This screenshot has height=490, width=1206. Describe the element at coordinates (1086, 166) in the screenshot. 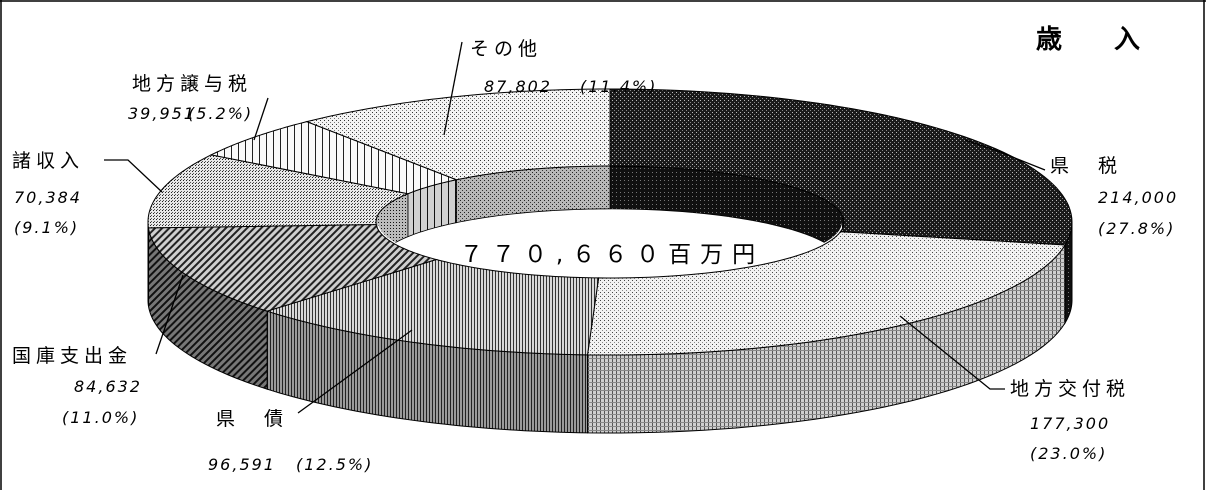

I see `slice-label-name: 県 税` at that location.